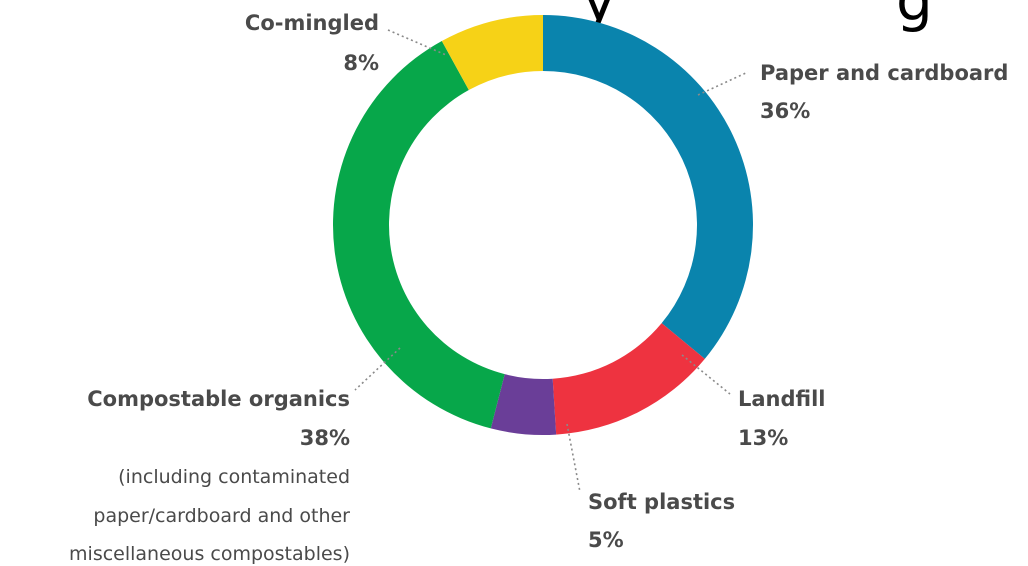  Describe the element at coordinates (706, 374) in the screenshot. I see `leader-landfill` at that location.